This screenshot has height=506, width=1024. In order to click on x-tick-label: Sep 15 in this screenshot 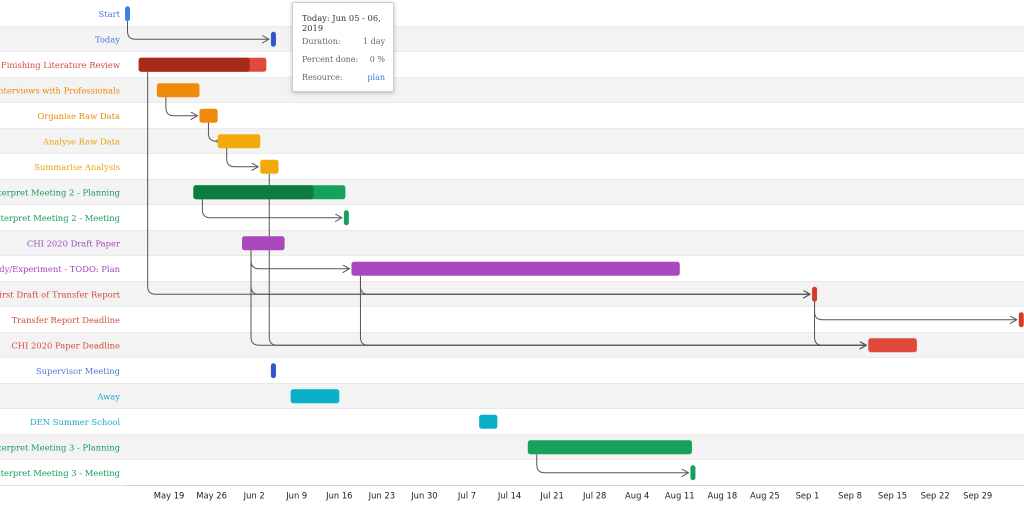, I will do `click(892, 496)`.